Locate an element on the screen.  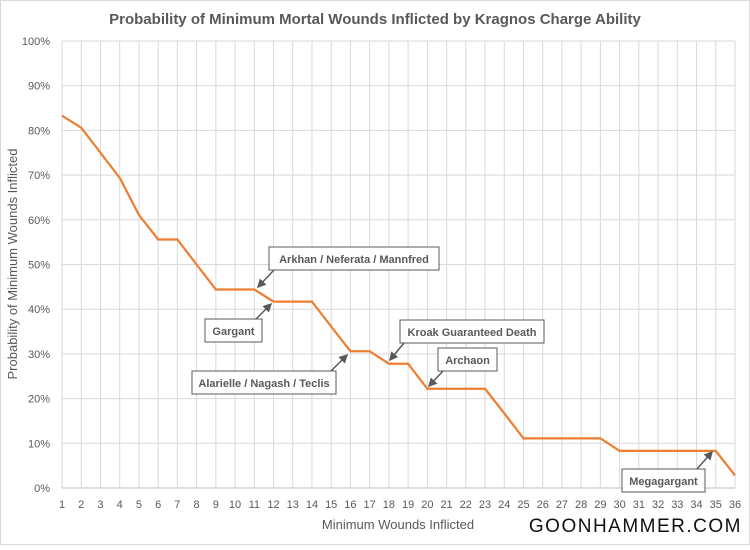
x-tick-label: 2 is located at coordinates (81, 505).